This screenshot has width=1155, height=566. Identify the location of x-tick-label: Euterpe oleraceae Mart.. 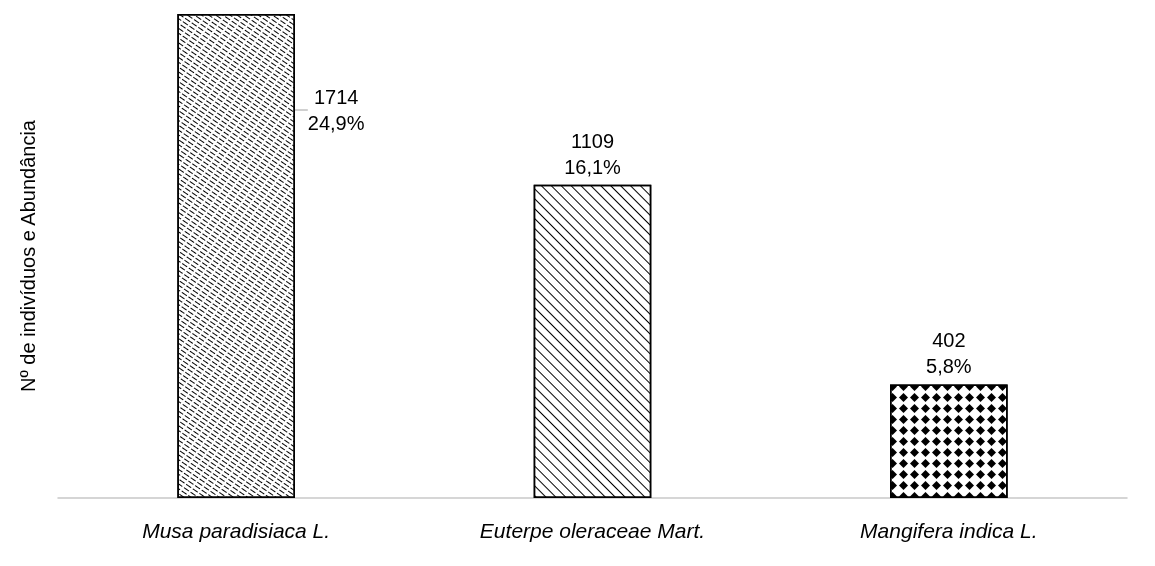
(592, 530).